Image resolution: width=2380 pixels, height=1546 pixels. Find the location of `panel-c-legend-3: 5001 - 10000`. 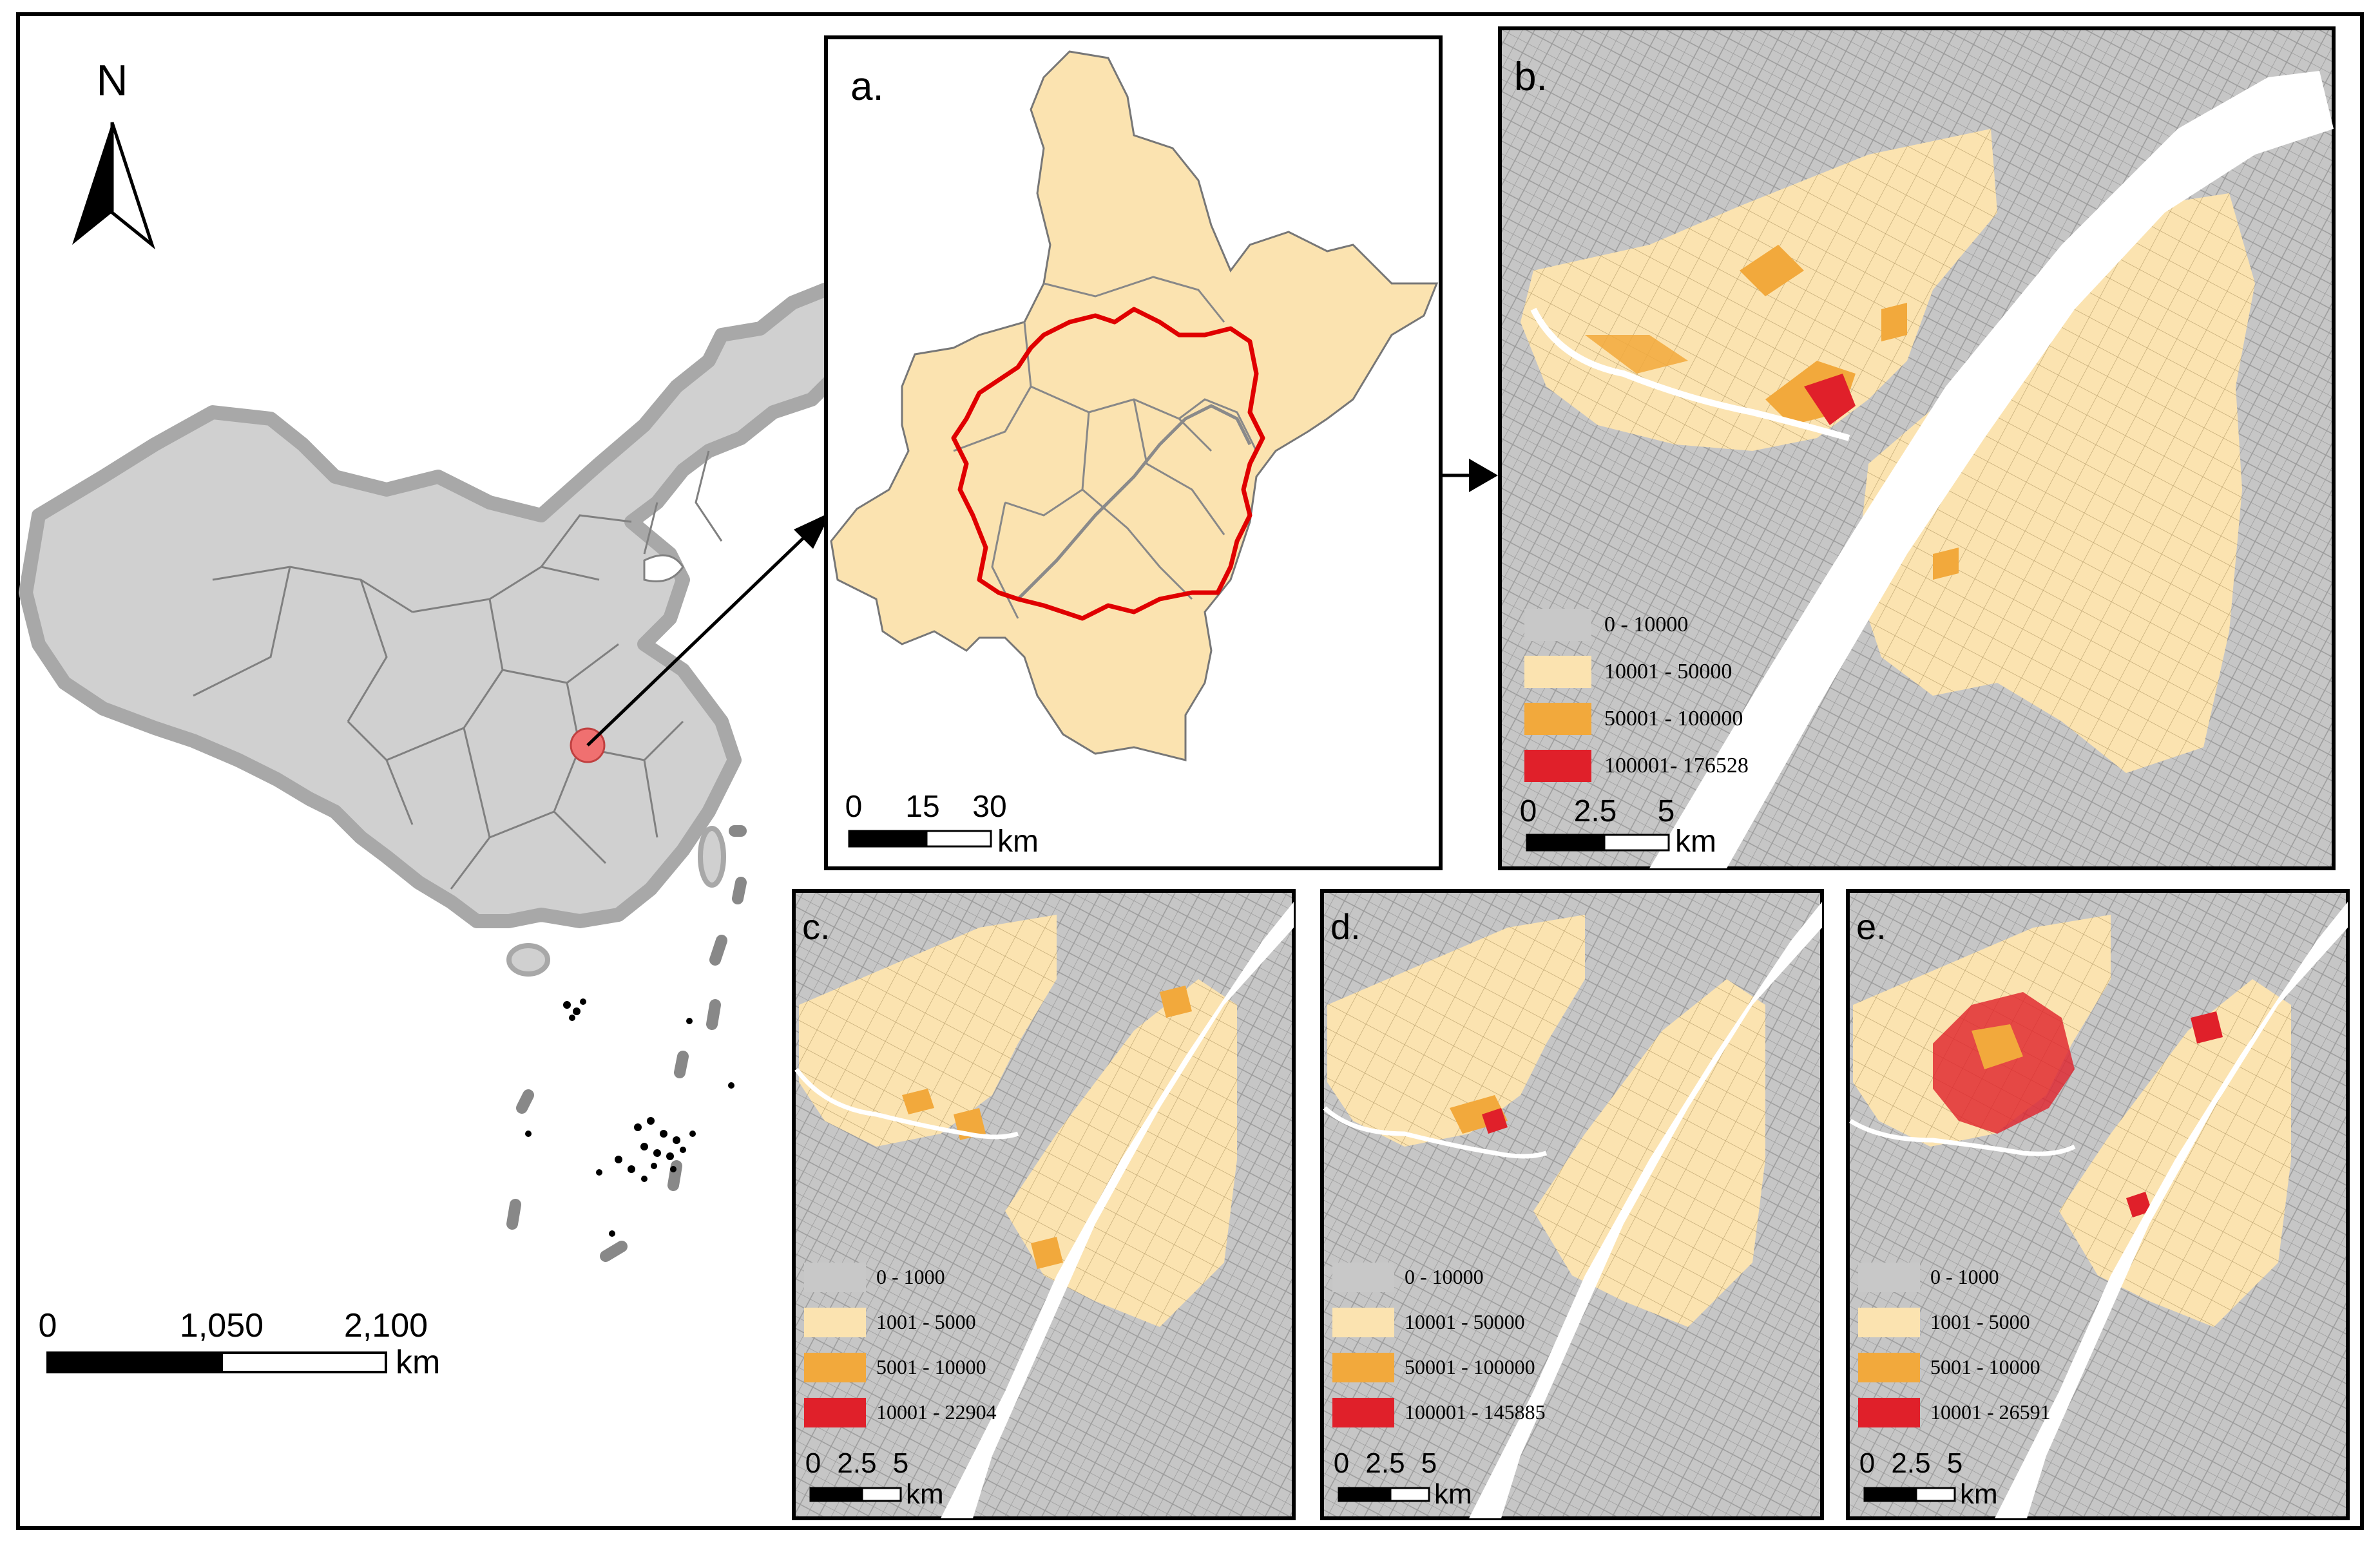

panel-c-legend-3: 5001 - 10000 is located at coordinates (931, 1367).